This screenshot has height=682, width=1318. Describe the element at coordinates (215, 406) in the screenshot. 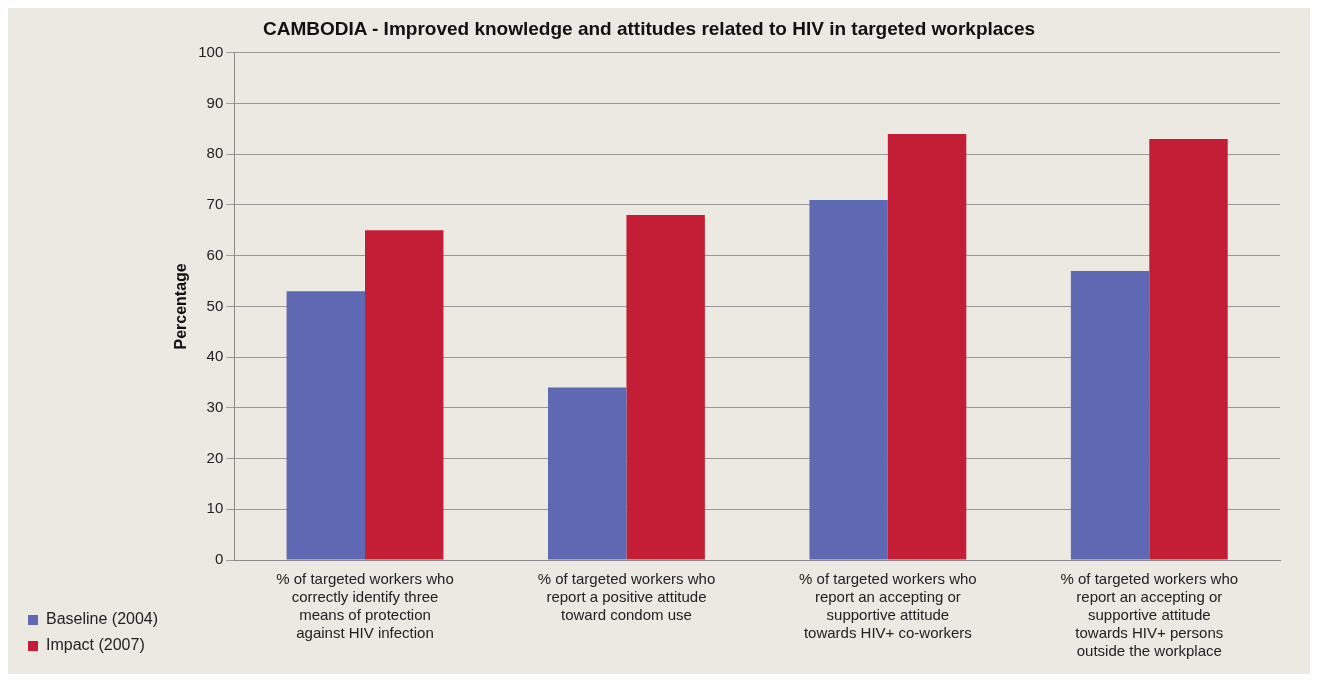

I see `y-tick-label: 30` at that location.